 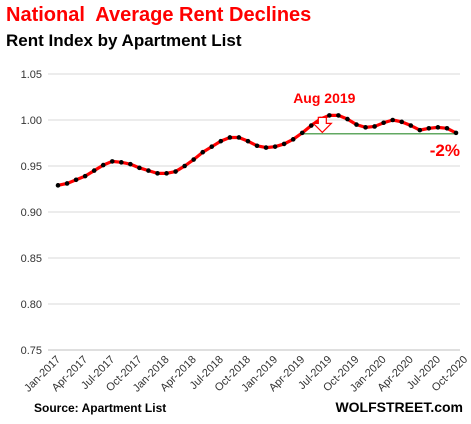 What do you see at coordinates (124, 40) in the screenshot?
I see `chart-subtitle: Rent Index by Apartment List` at bounding box center [124, 40].